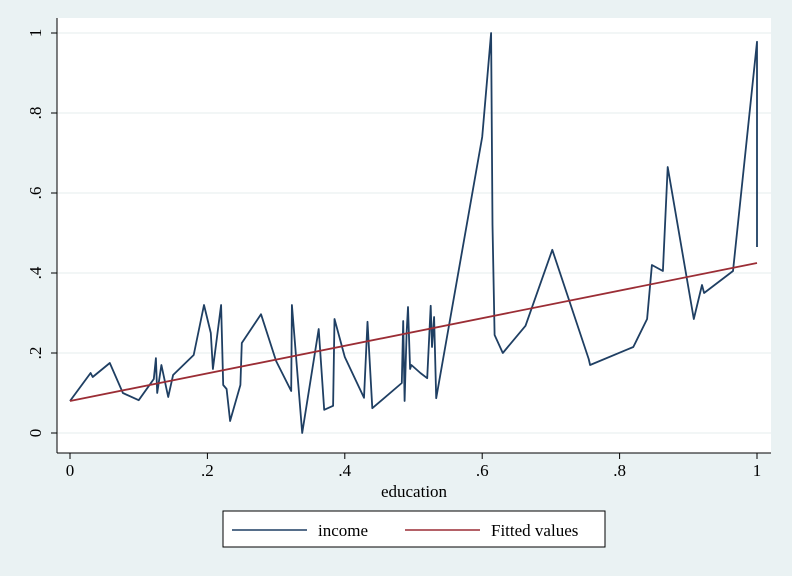 This screenshot has width=792, height=576. I want to click on x-tick-label-1: .2, so click(207, 470).